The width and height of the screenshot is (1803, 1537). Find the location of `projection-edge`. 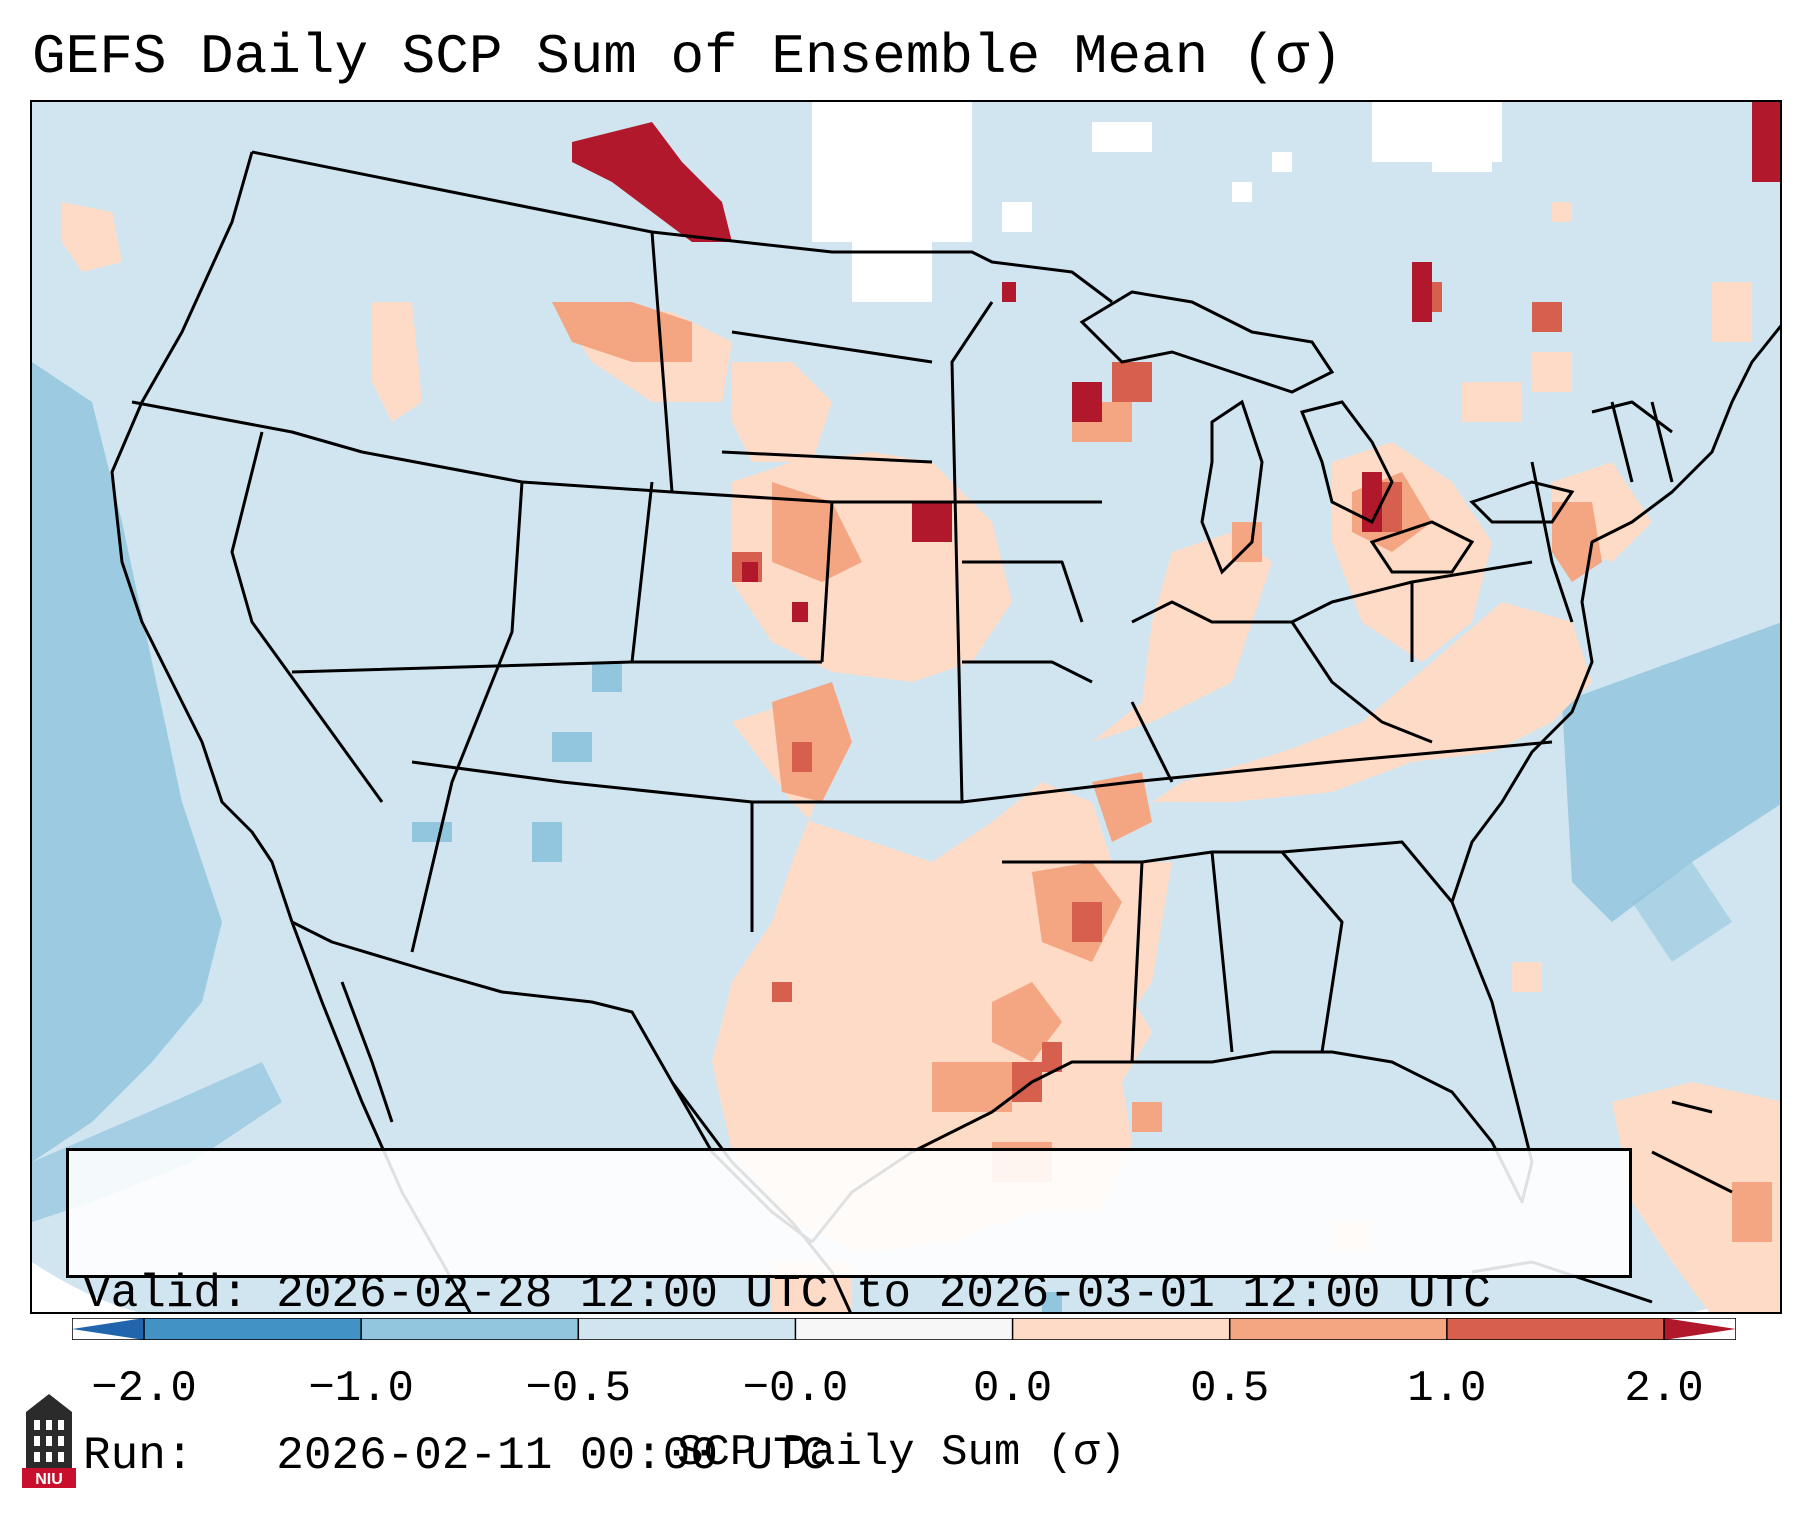

projection-edge is located at coordinates (84, 1287).